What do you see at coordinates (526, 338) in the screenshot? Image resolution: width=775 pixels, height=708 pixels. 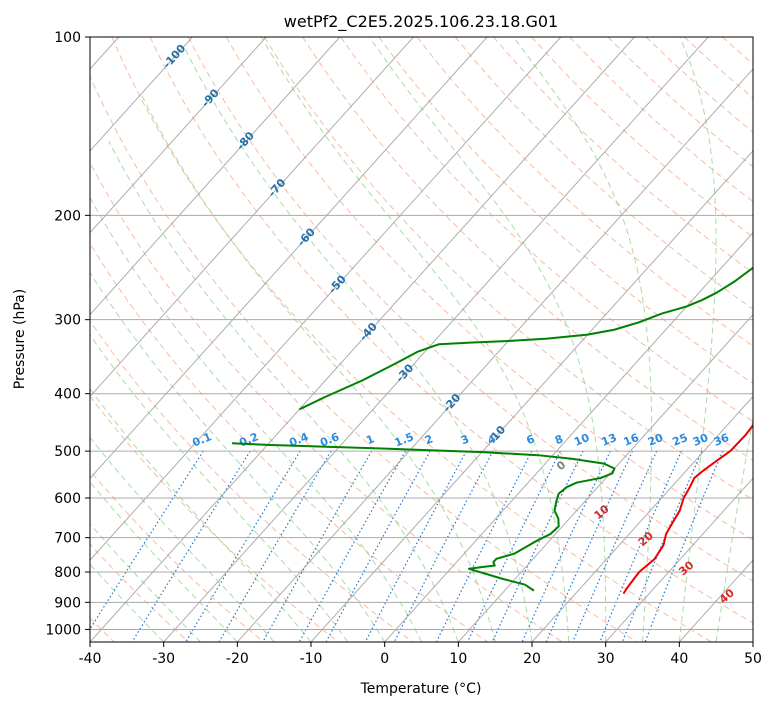 I see `dewpoint_upper-profile` at bounding box center [526, 338].